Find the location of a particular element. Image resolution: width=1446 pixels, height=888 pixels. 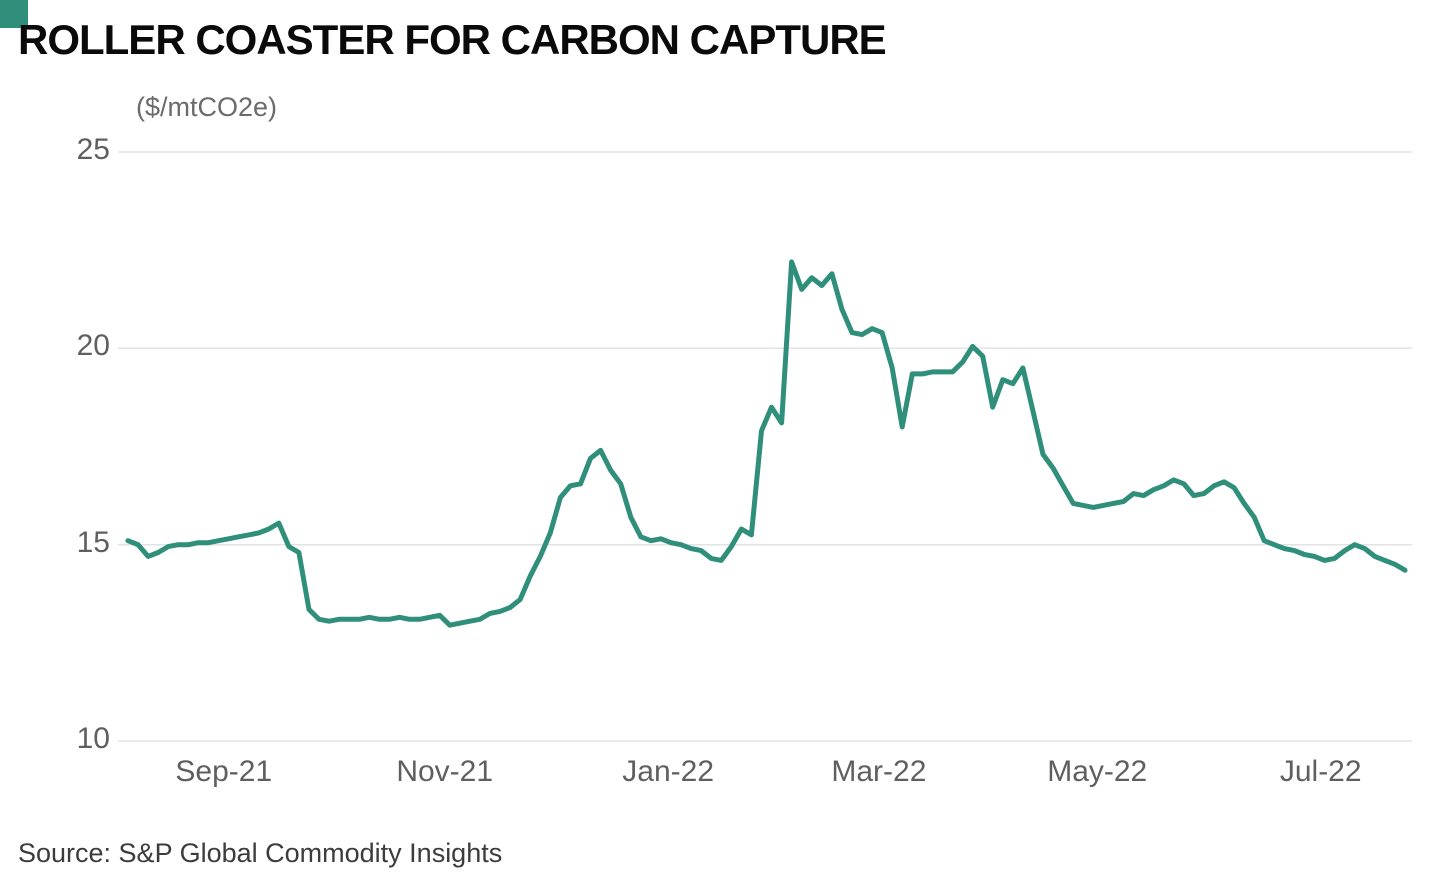

y-tick-label: 20 is located at coordinates (93, 346).